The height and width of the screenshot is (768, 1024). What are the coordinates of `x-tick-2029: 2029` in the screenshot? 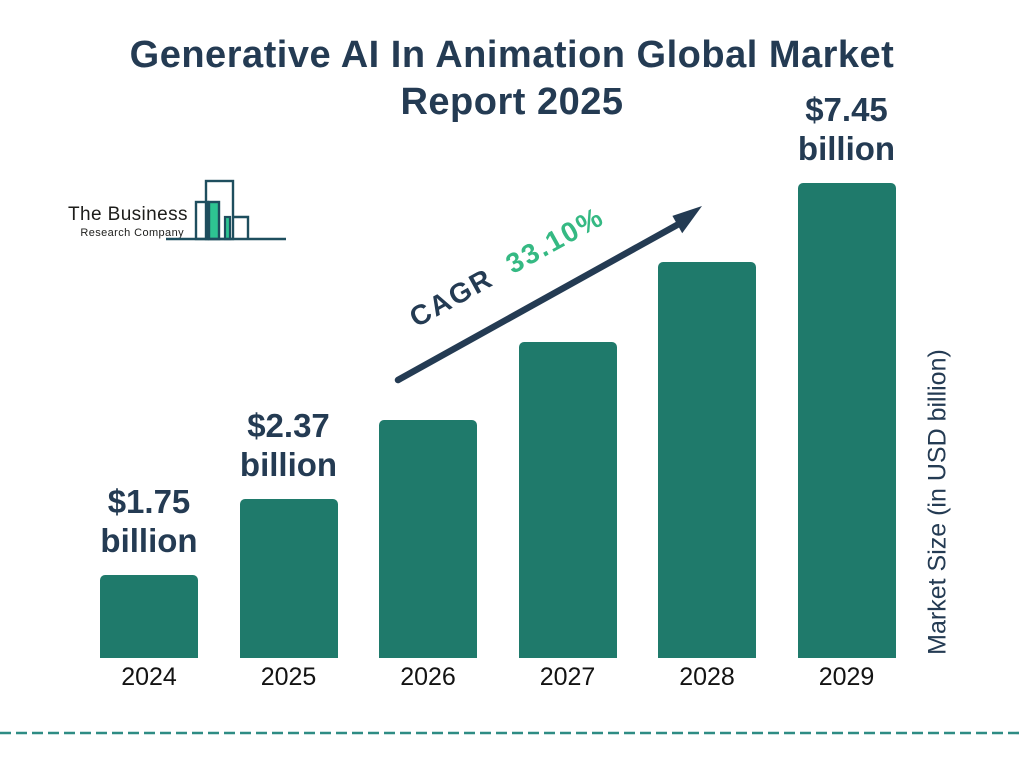 It's located at (846, 677).